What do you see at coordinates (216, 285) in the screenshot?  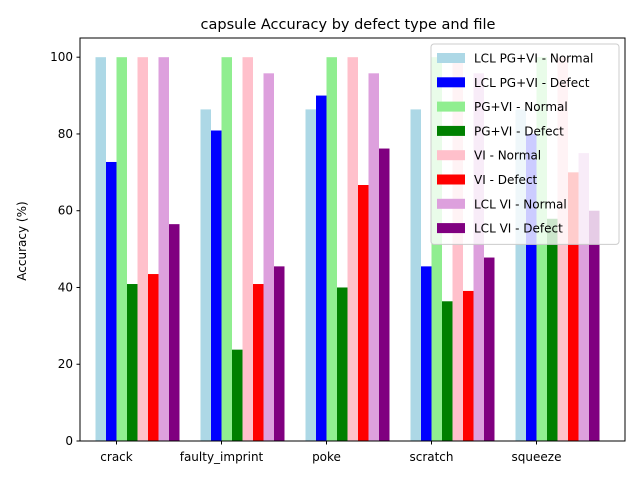 I see `bar-faulty_imprint-lcl-pg-vi-defect` at bounding box center [216, 285].